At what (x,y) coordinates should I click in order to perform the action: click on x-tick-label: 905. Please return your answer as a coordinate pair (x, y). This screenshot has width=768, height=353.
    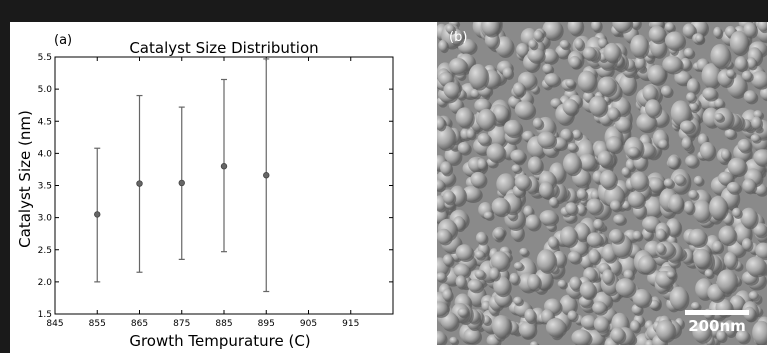
    Looking at the image, I should click on (308, 324).